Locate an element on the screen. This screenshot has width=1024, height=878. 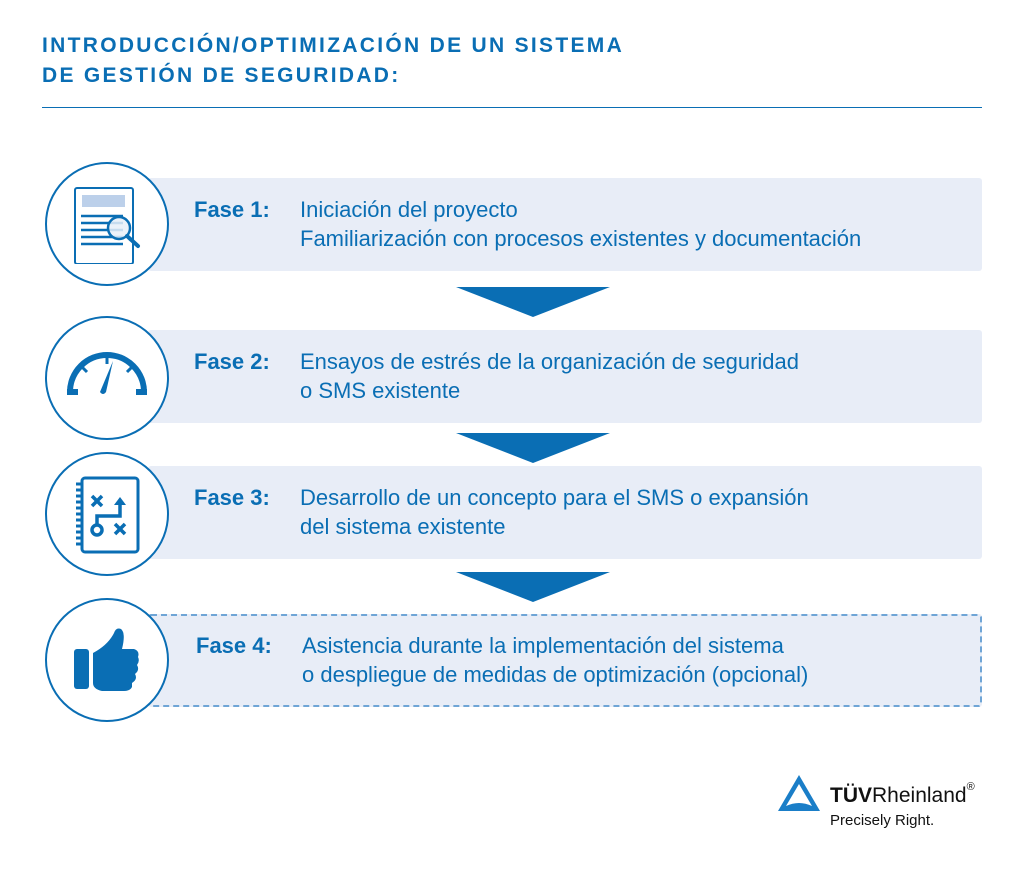
brand-name: TÜVRheinland® is located at coordinates (902, 794).